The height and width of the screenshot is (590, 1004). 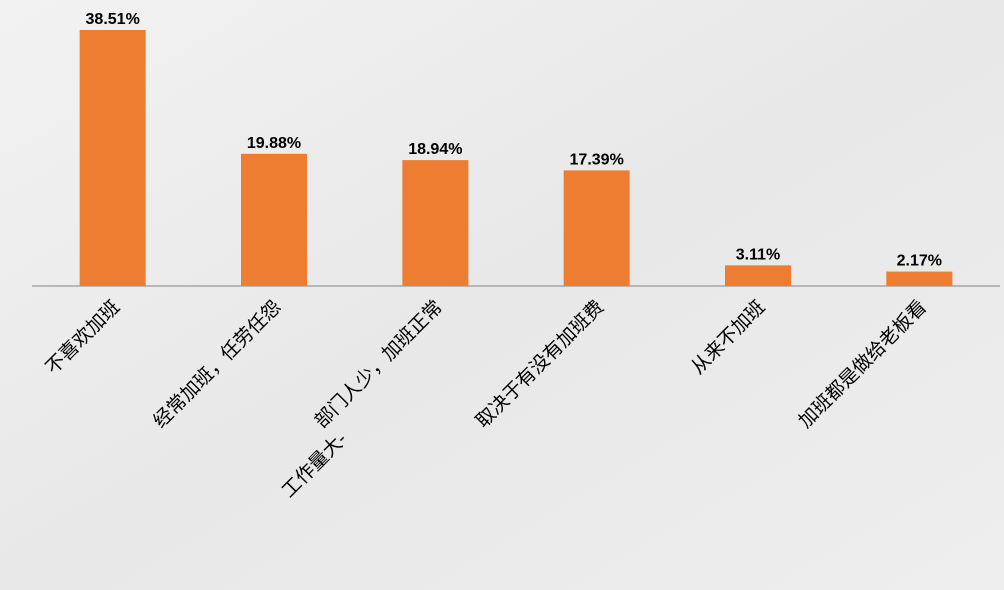 I want to click on value-label: 38.51%, so click(x=113, y=19).